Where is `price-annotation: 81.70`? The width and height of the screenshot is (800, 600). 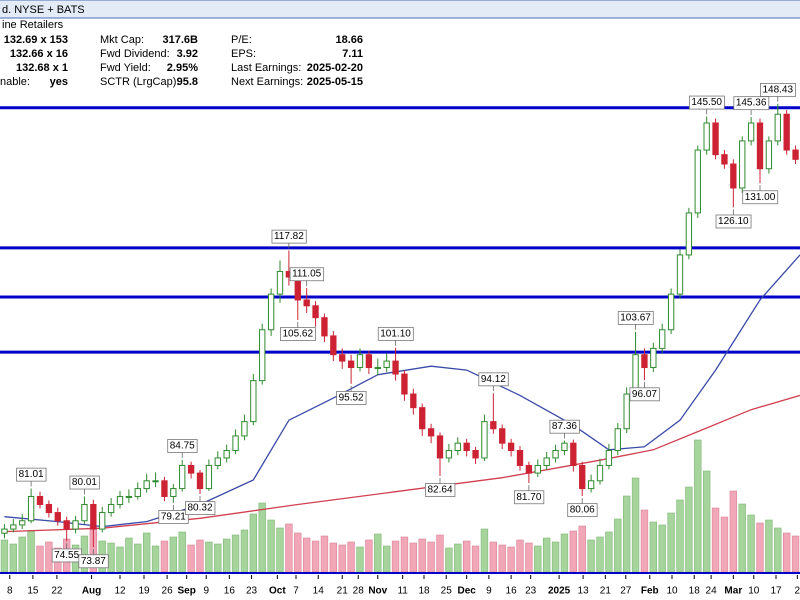
price-annotation: 81.70 is located at coordinates (529, 495).